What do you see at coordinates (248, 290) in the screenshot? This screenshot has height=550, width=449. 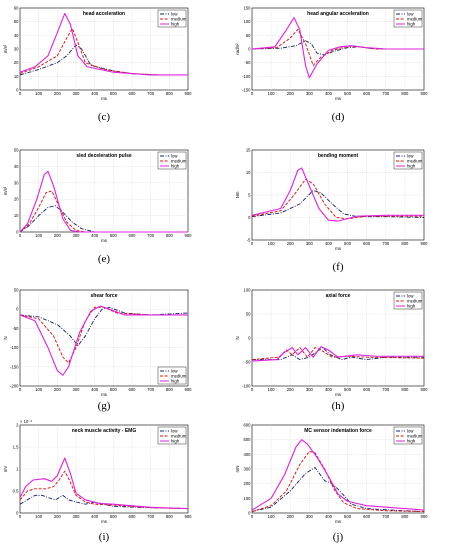 I see `y-tick-label: 100` at bounding box center [248, 290].